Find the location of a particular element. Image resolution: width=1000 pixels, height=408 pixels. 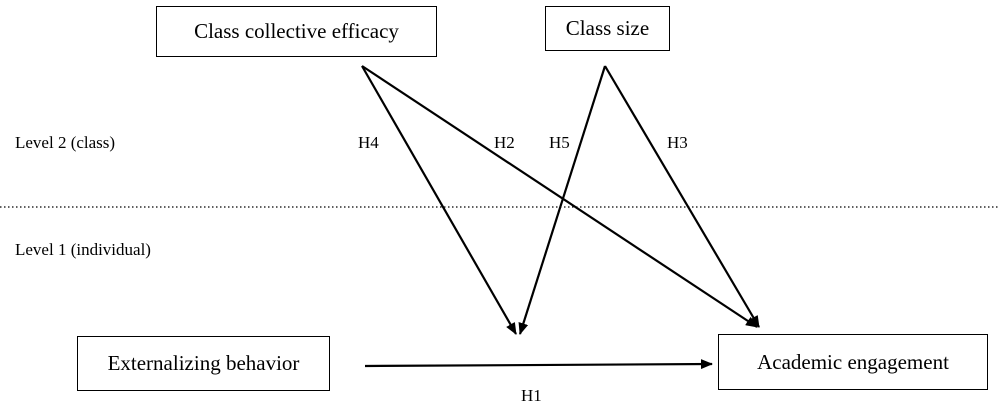

arrow-h5 is located at coordinates (562, 200).